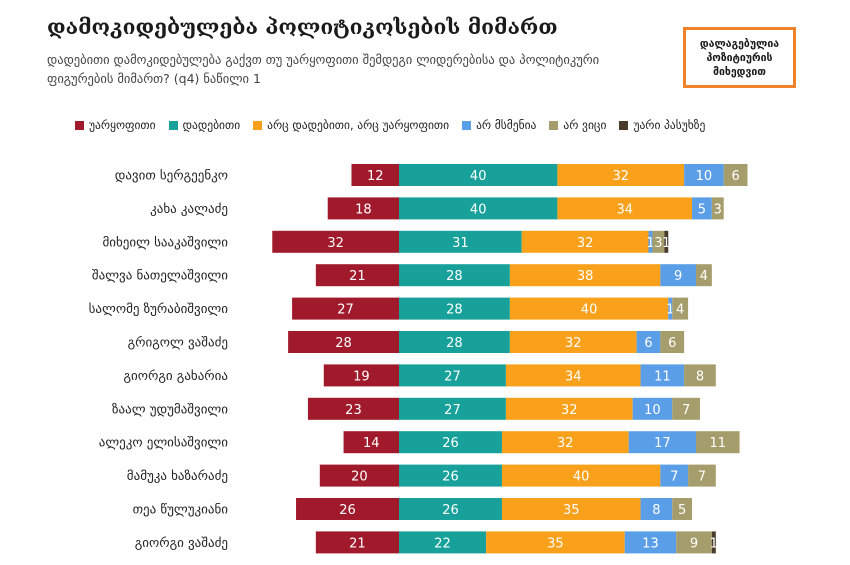 The image size is (850, 565). Describe the element at coordinates (460, 243) in the screenshot. I see `data-label: 31` at that location.